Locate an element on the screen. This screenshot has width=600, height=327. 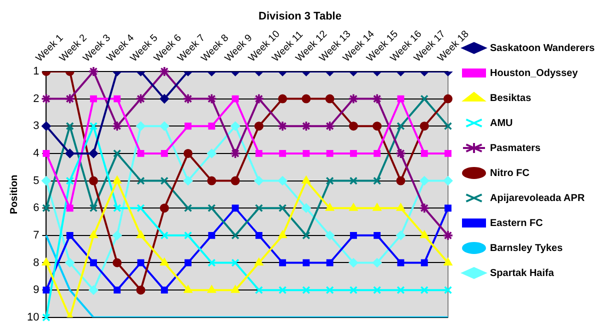
y-tick-label: 7 is located at coordinates (36, 235).